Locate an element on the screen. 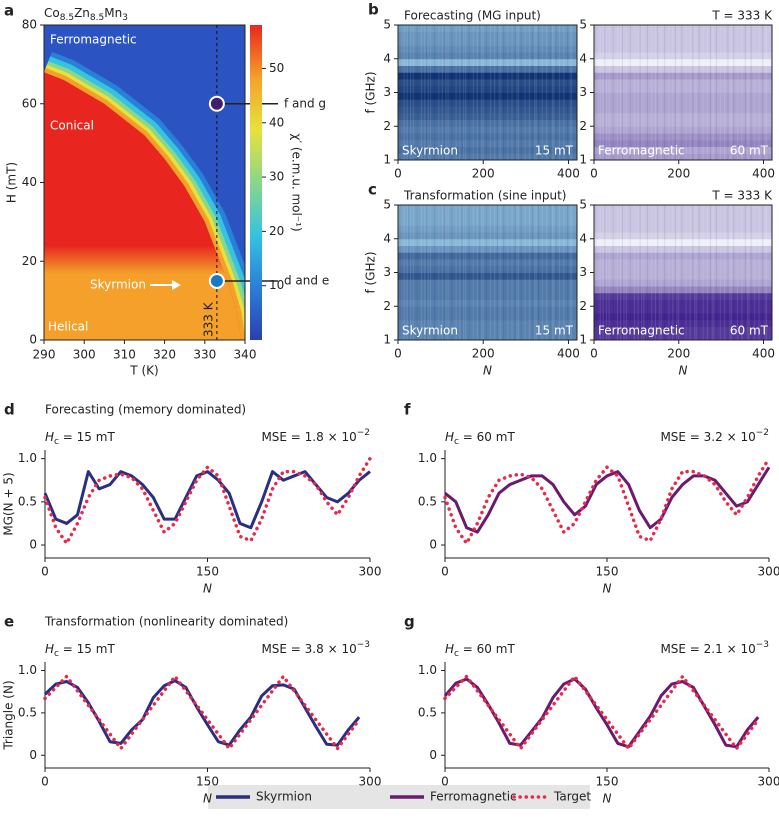 This screenshot has height=835, width=779. y-tick-label: 40 is located at coordinates (29, 182).